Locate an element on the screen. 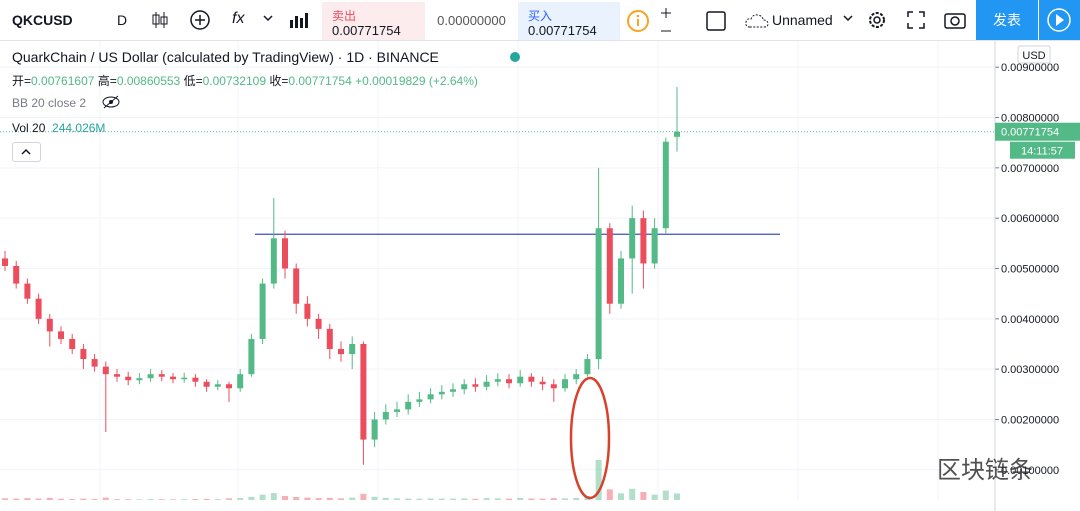 The image size is (1080, 511). annotation-ellipse is located at coordinates (590, 438).